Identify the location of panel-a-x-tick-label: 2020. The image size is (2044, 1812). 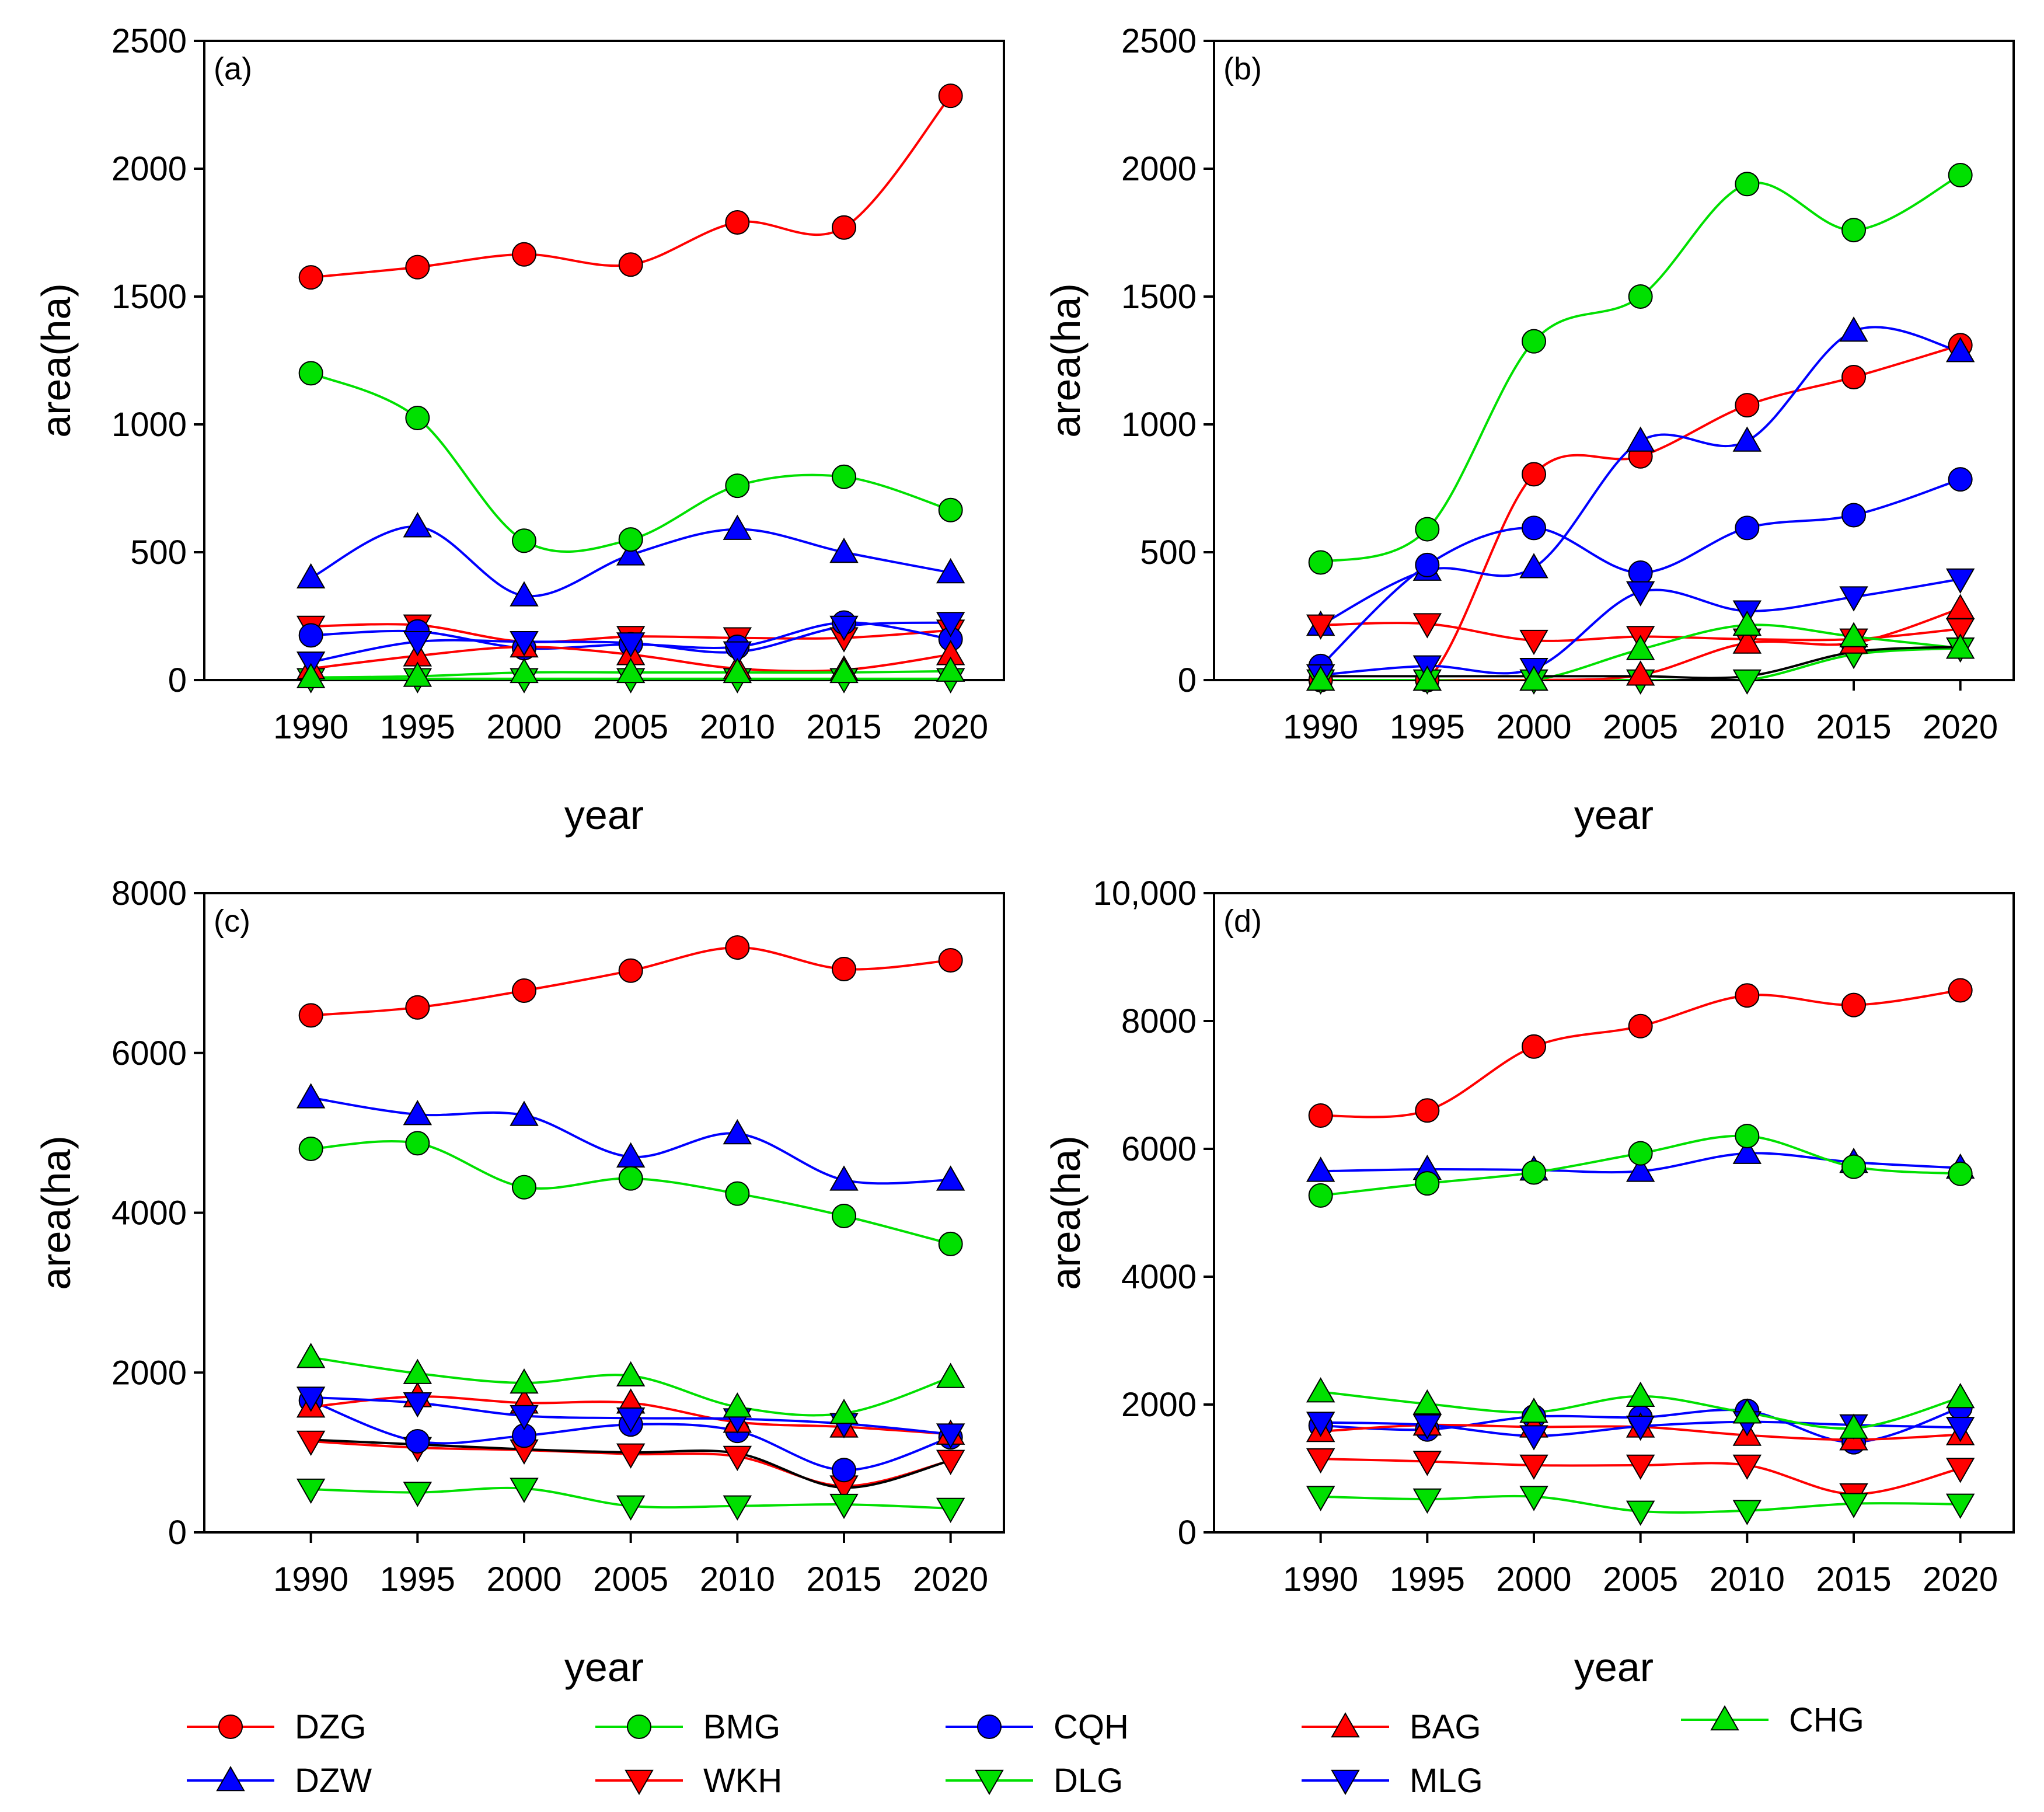
(951, 727).